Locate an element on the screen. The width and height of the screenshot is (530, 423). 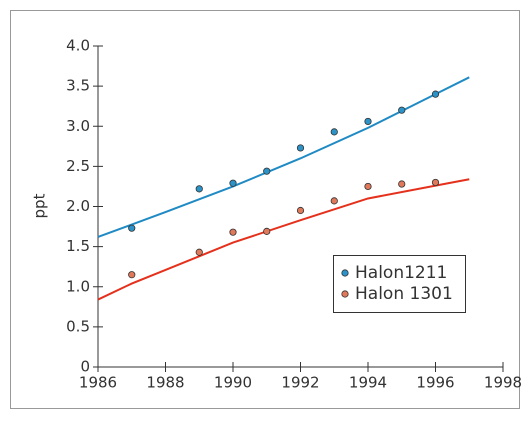
y-tick-label: 3.0 is located at coordinates (78, 126).